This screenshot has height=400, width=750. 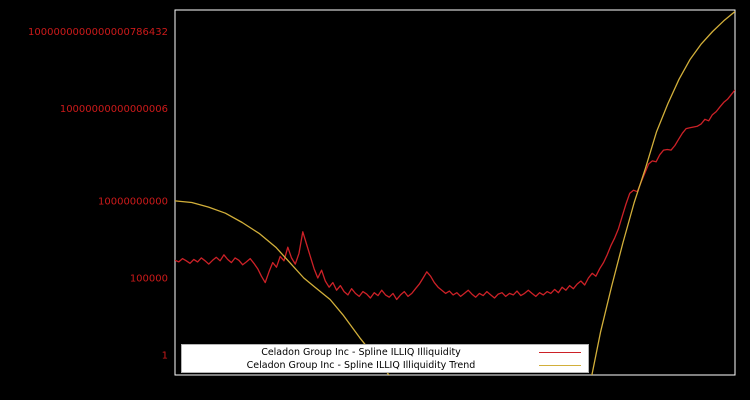 What do you see at coordinates (165, 356) in the screenshot?
I see `y-axis-tick-label: 1` at bounding box center [165, 356].